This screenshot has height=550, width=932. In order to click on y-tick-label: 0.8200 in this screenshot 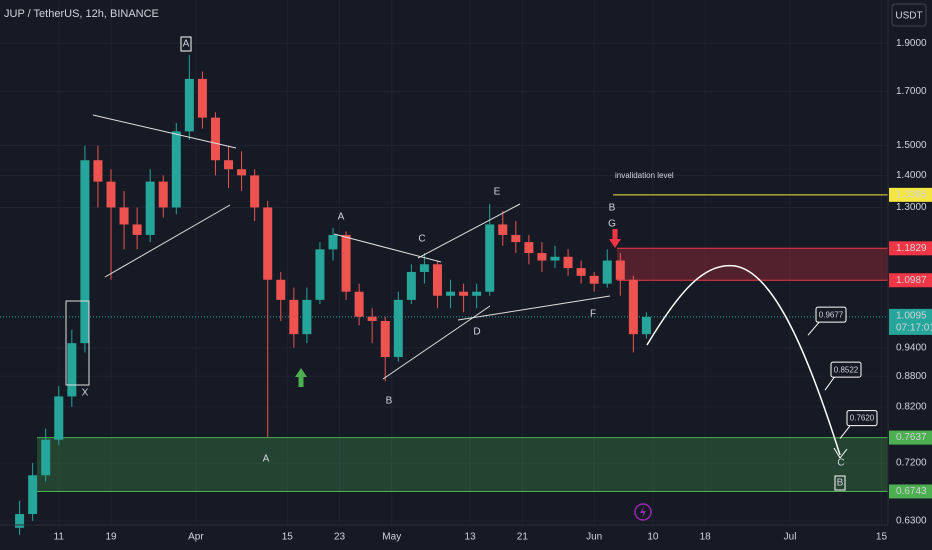, I will do `click(911, 406)`.